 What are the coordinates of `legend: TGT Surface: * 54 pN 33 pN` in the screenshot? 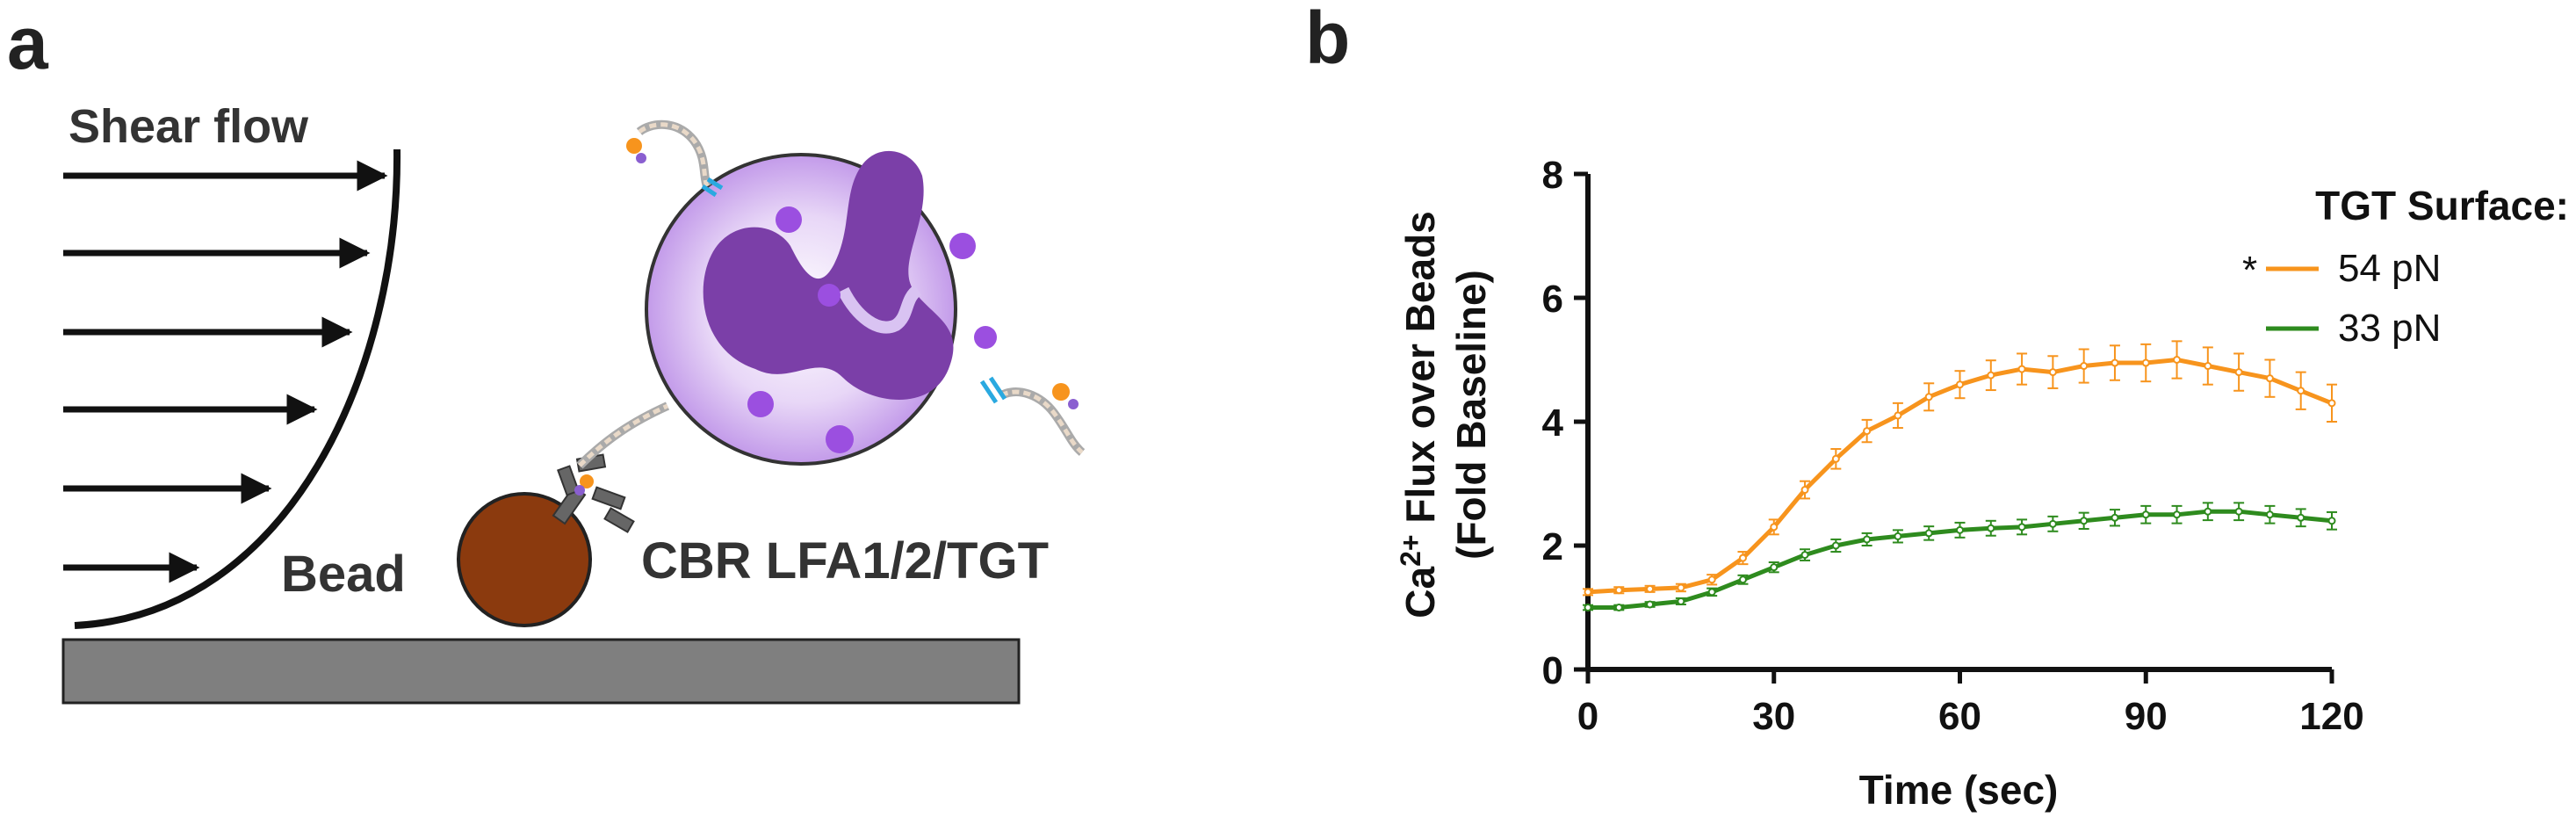 It's located at (2405, 266).